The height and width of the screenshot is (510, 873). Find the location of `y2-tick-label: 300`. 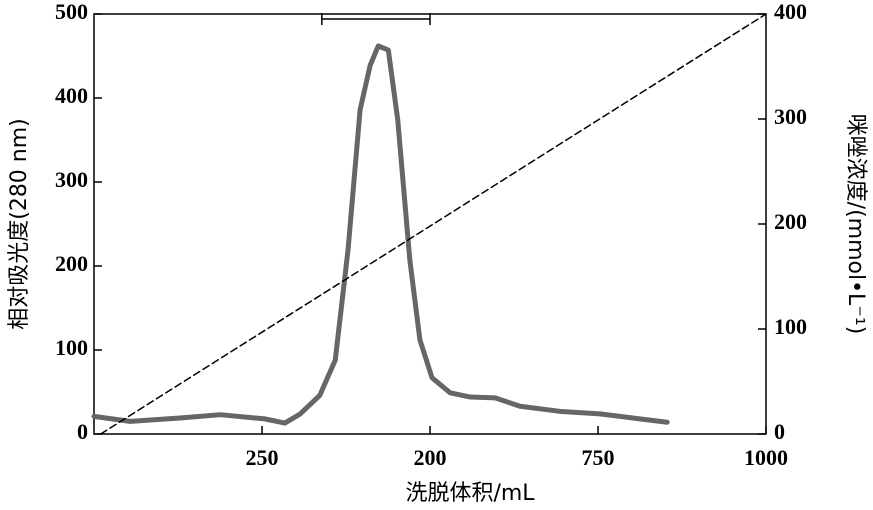

y2-tick-label: 300 is located at coordinates (790, 116).